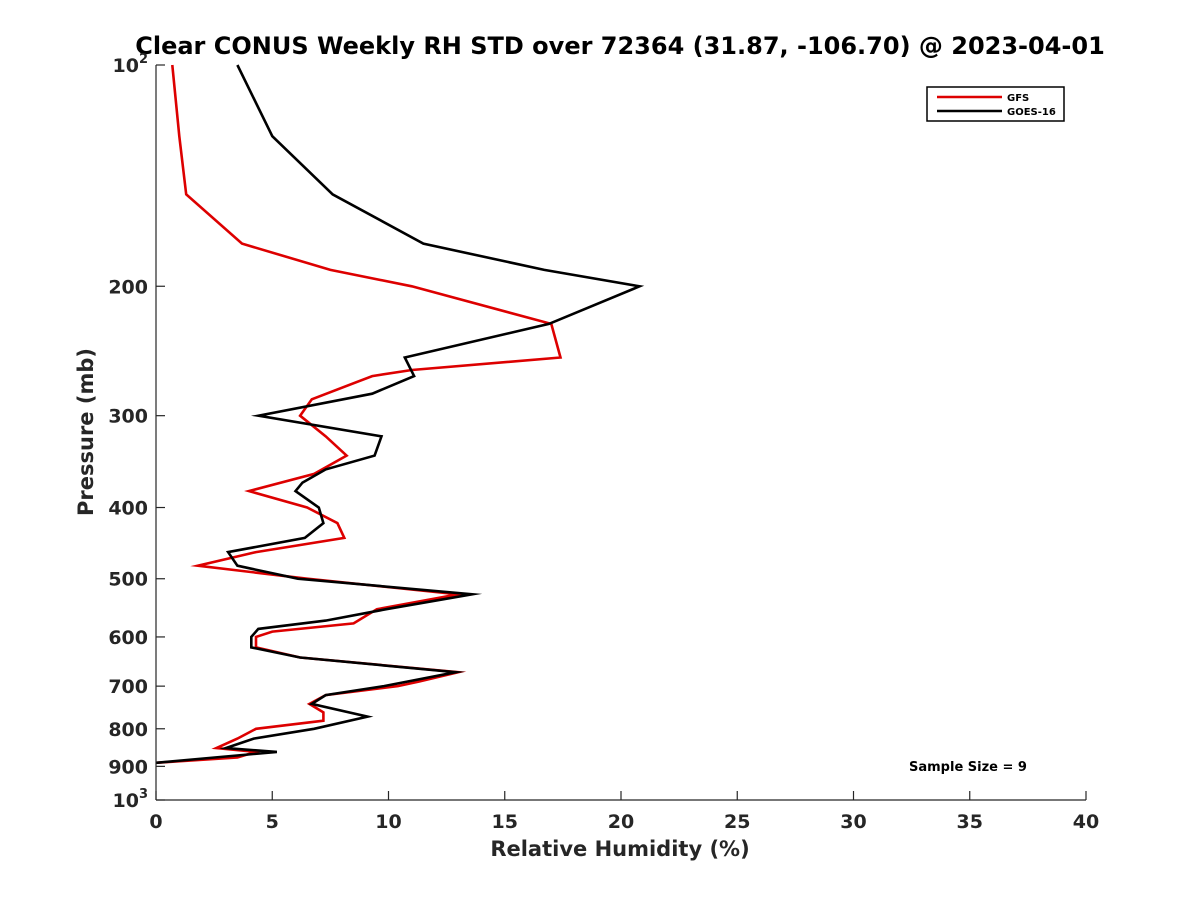 The width and height of the screenshot is (1200, 900). What do you see at coordinates (737, 822) in the screenshot?
I see `x-tick-label: 25` at bounding box center [737, 822].